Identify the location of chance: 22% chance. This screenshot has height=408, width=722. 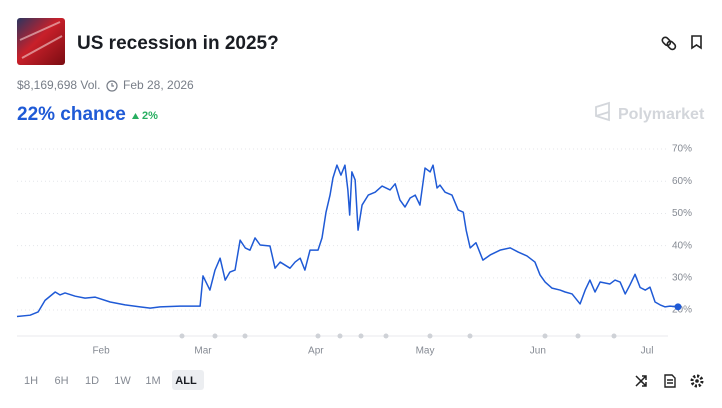
(71, 114).